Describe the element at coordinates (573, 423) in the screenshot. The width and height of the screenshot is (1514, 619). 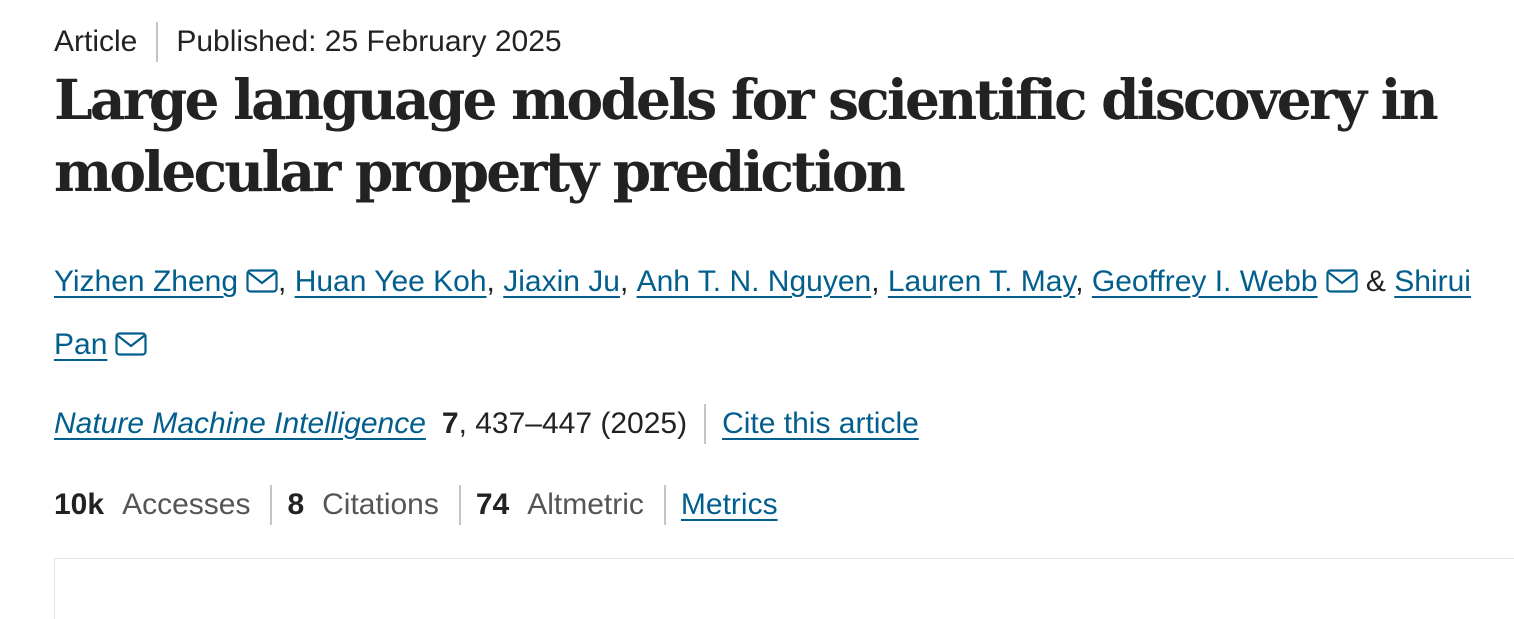
I see `pages-year: , 437–447 (2025)` at that location.